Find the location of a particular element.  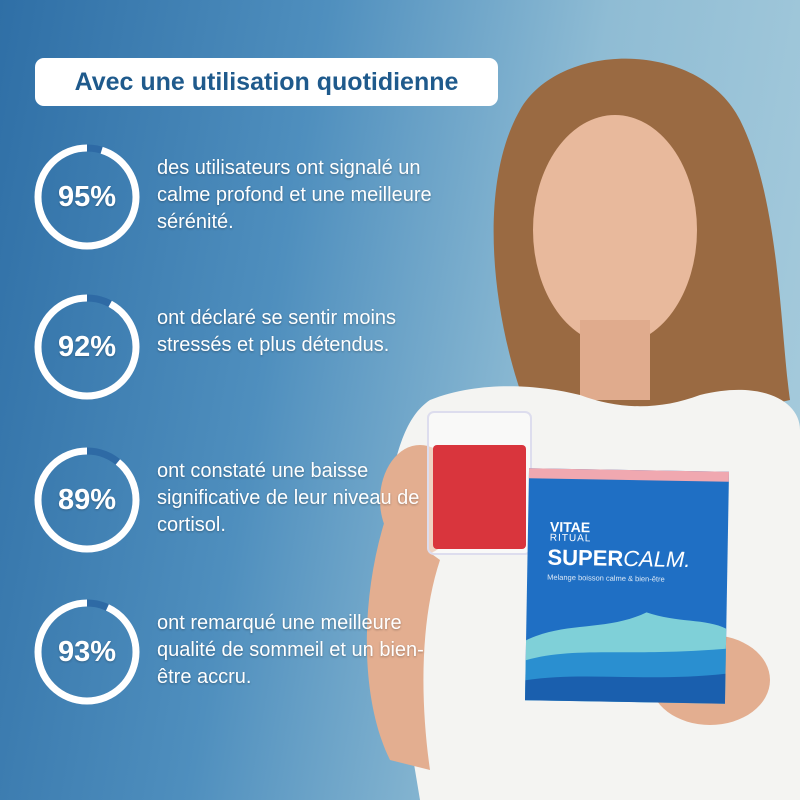

product-tagline: Melange boisson calme & bien-être is located at coordinates (606, 578).